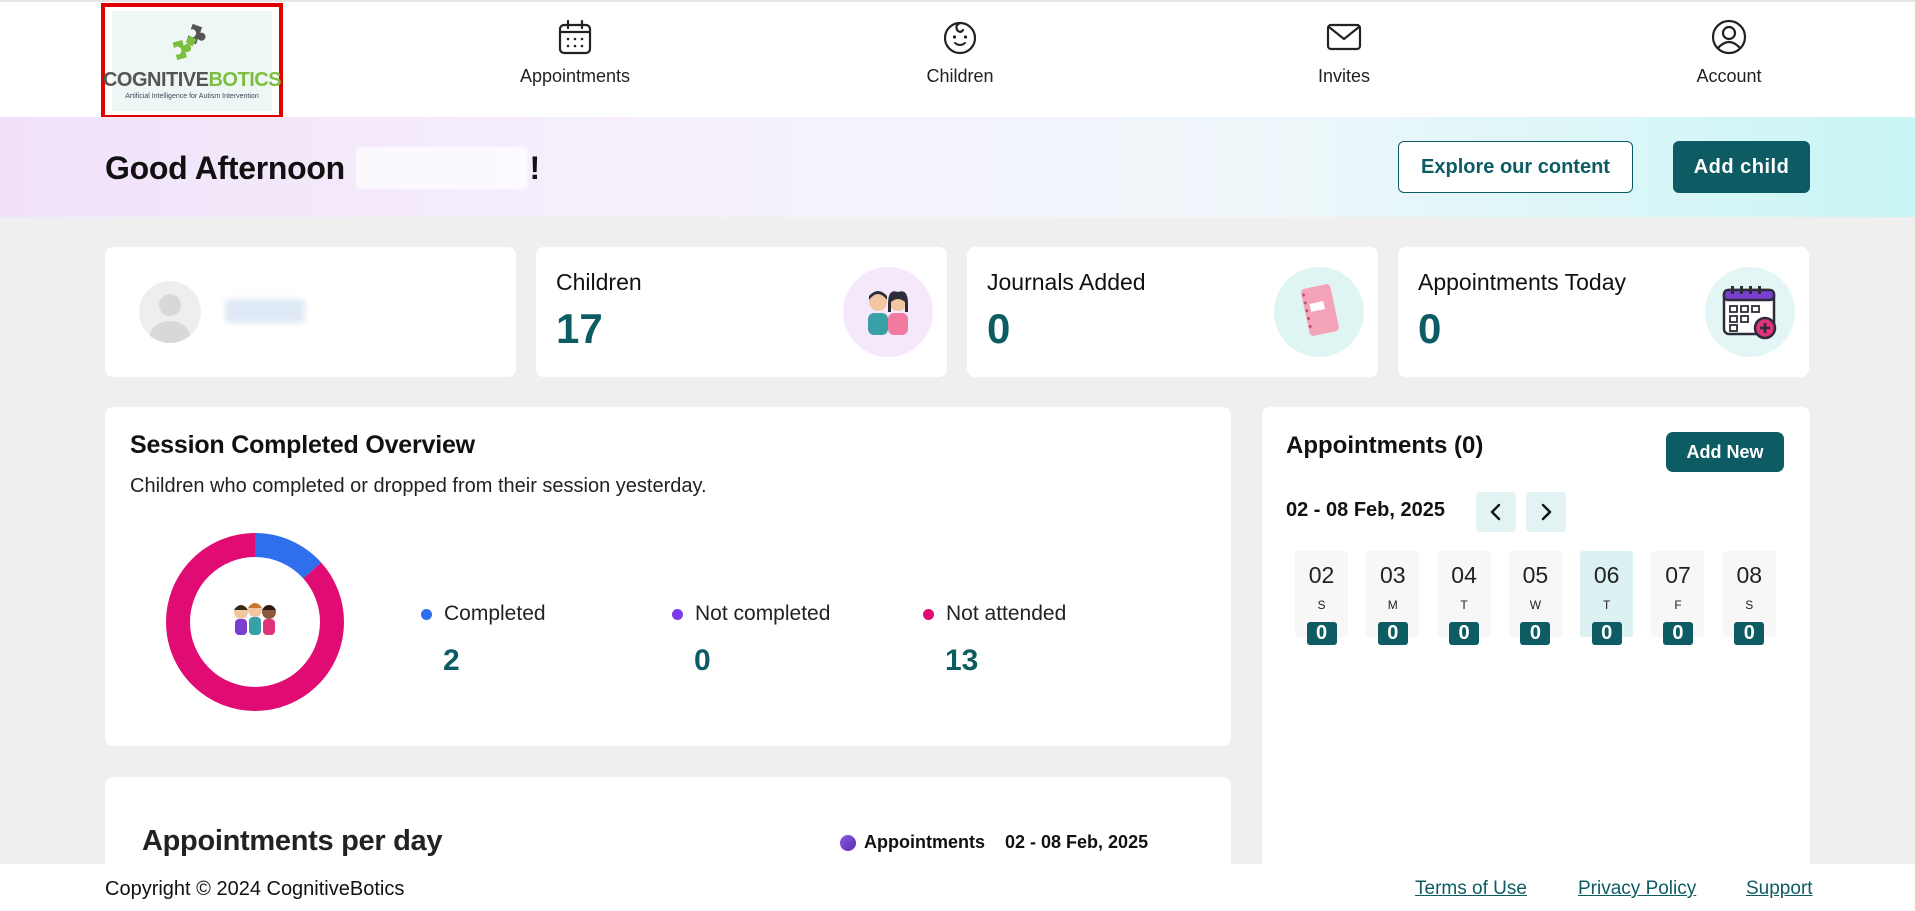 This screenshot has width=1915, height=911. I want to click on explore-content-button: Explore our content, so click(1515, 167).